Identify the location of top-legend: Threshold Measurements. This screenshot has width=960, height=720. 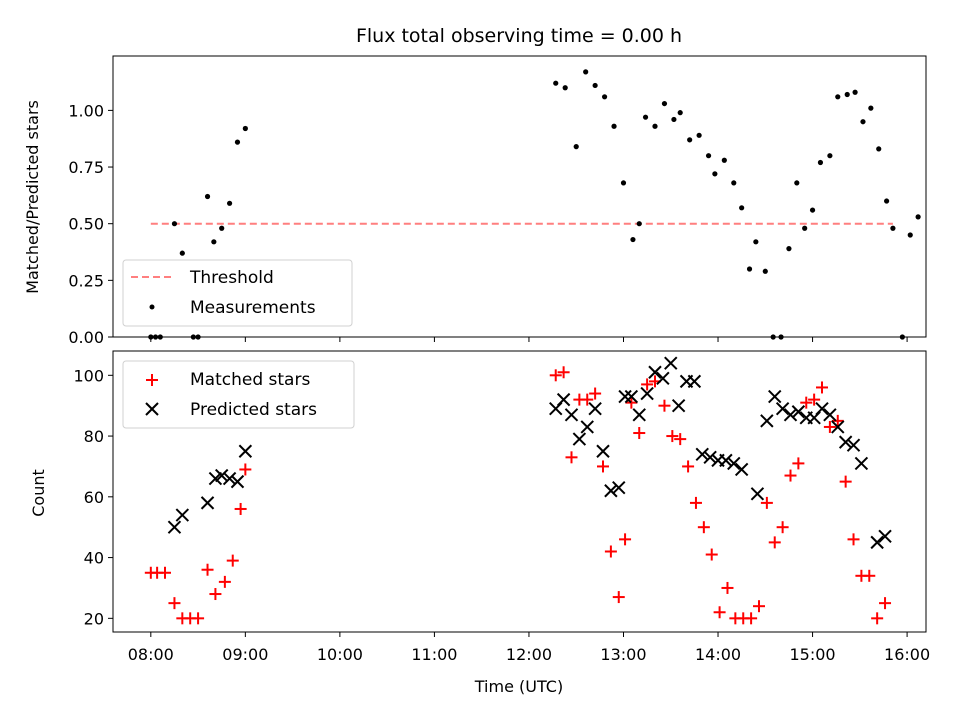
(237, 293).